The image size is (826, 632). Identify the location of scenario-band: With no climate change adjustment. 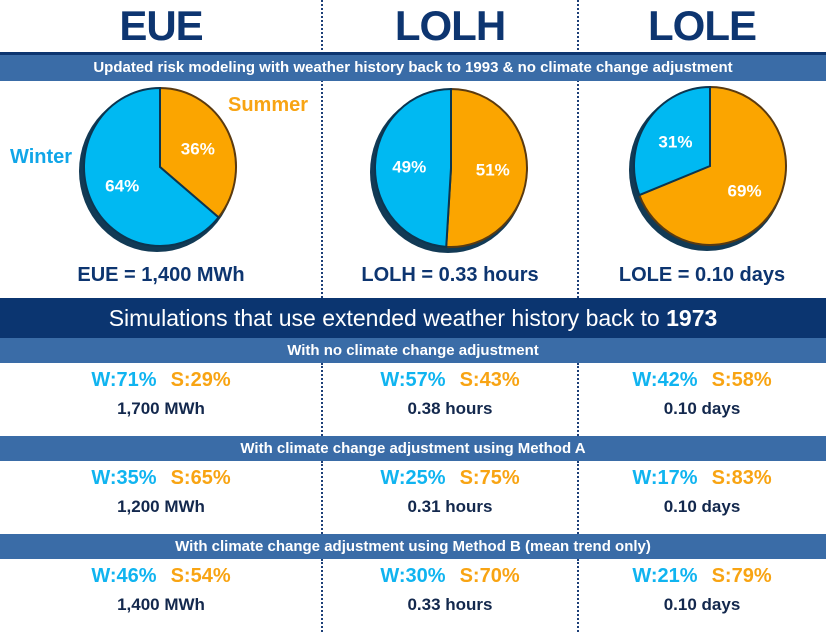
(413, 350).